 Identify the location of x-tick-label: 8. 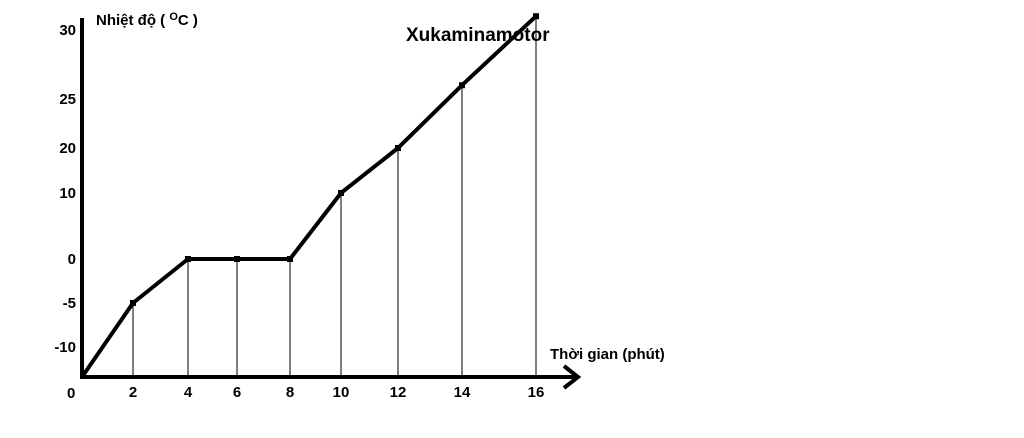
(290, 392).